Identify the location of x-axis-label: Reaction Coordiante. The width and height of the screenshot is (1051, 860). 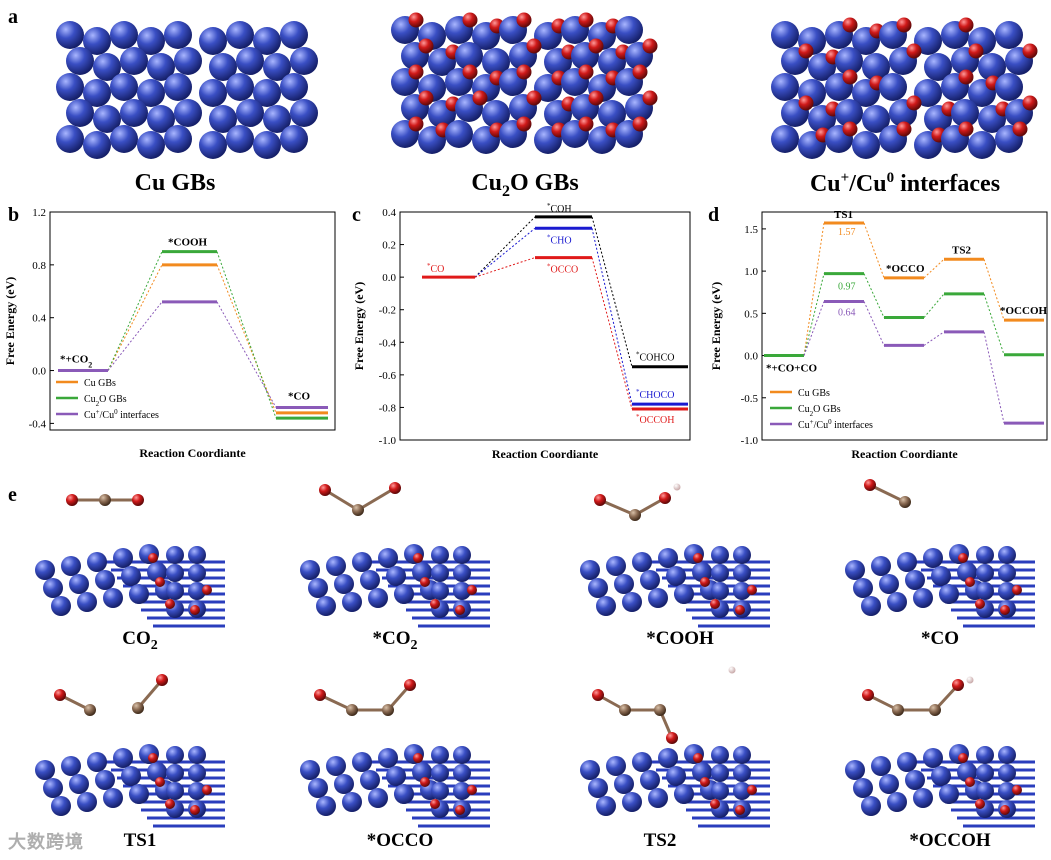
(904, 454).